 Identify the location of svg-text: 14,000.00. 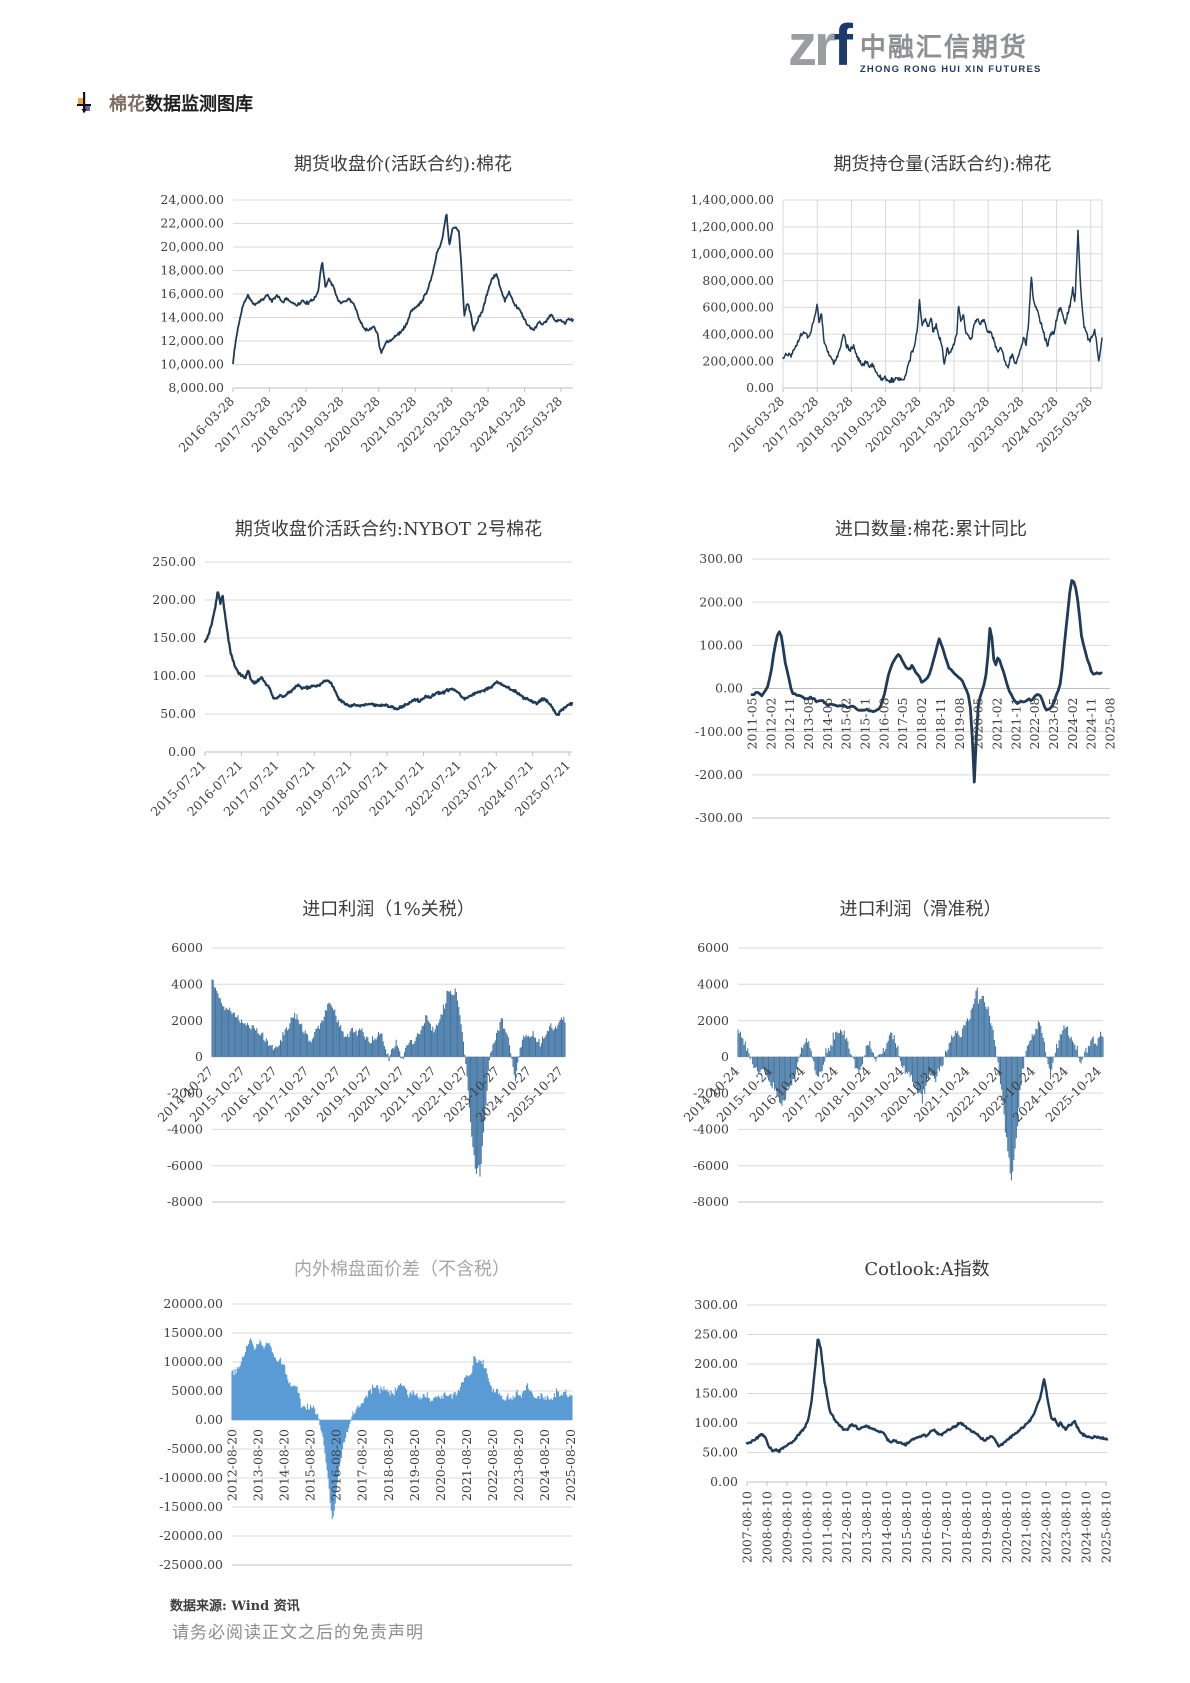
(192, 317).